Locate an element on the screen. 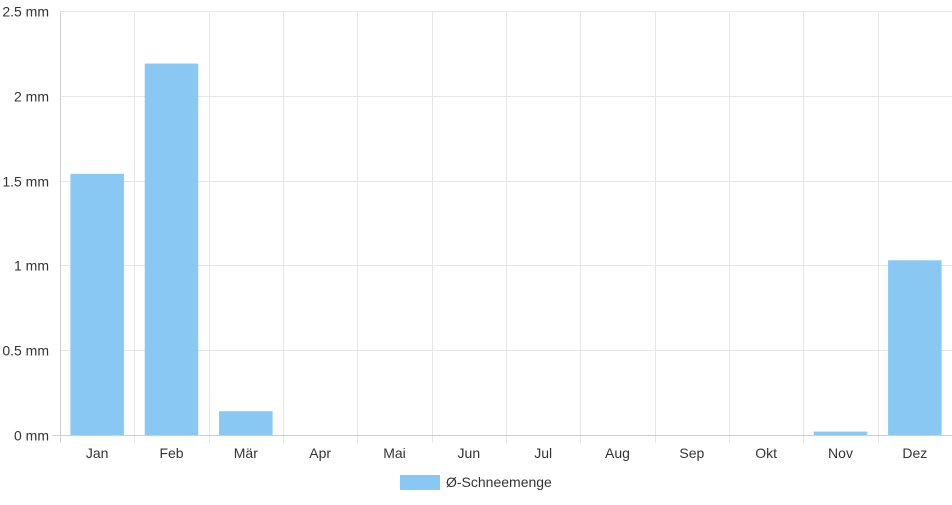  x-tick-label: Jul is located at coordinates (543, 453).